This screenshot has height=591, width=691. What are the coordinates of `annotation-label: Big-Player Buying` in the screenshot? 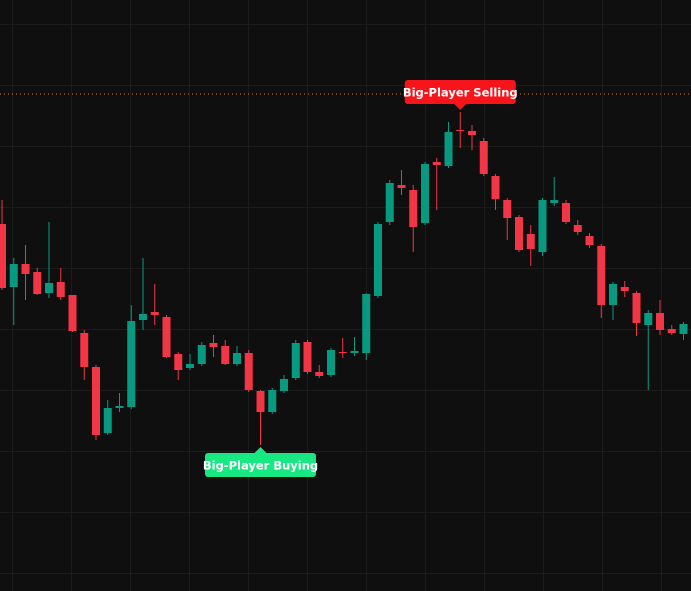 It's located at (260, 466).